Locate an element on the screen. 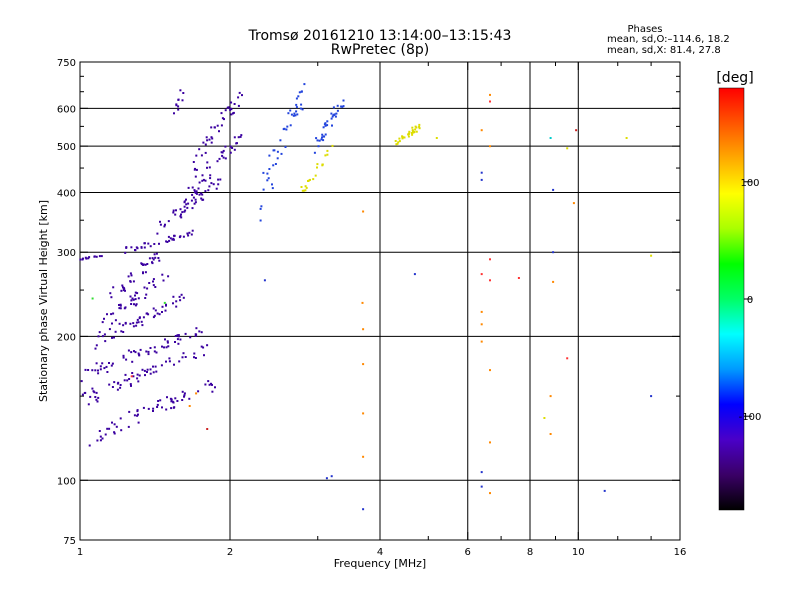 This screenshot has height=604, width=800. phase-stats-x: mean, sd,X: 81.4, 27.8 is located at coordinates (664, 50).